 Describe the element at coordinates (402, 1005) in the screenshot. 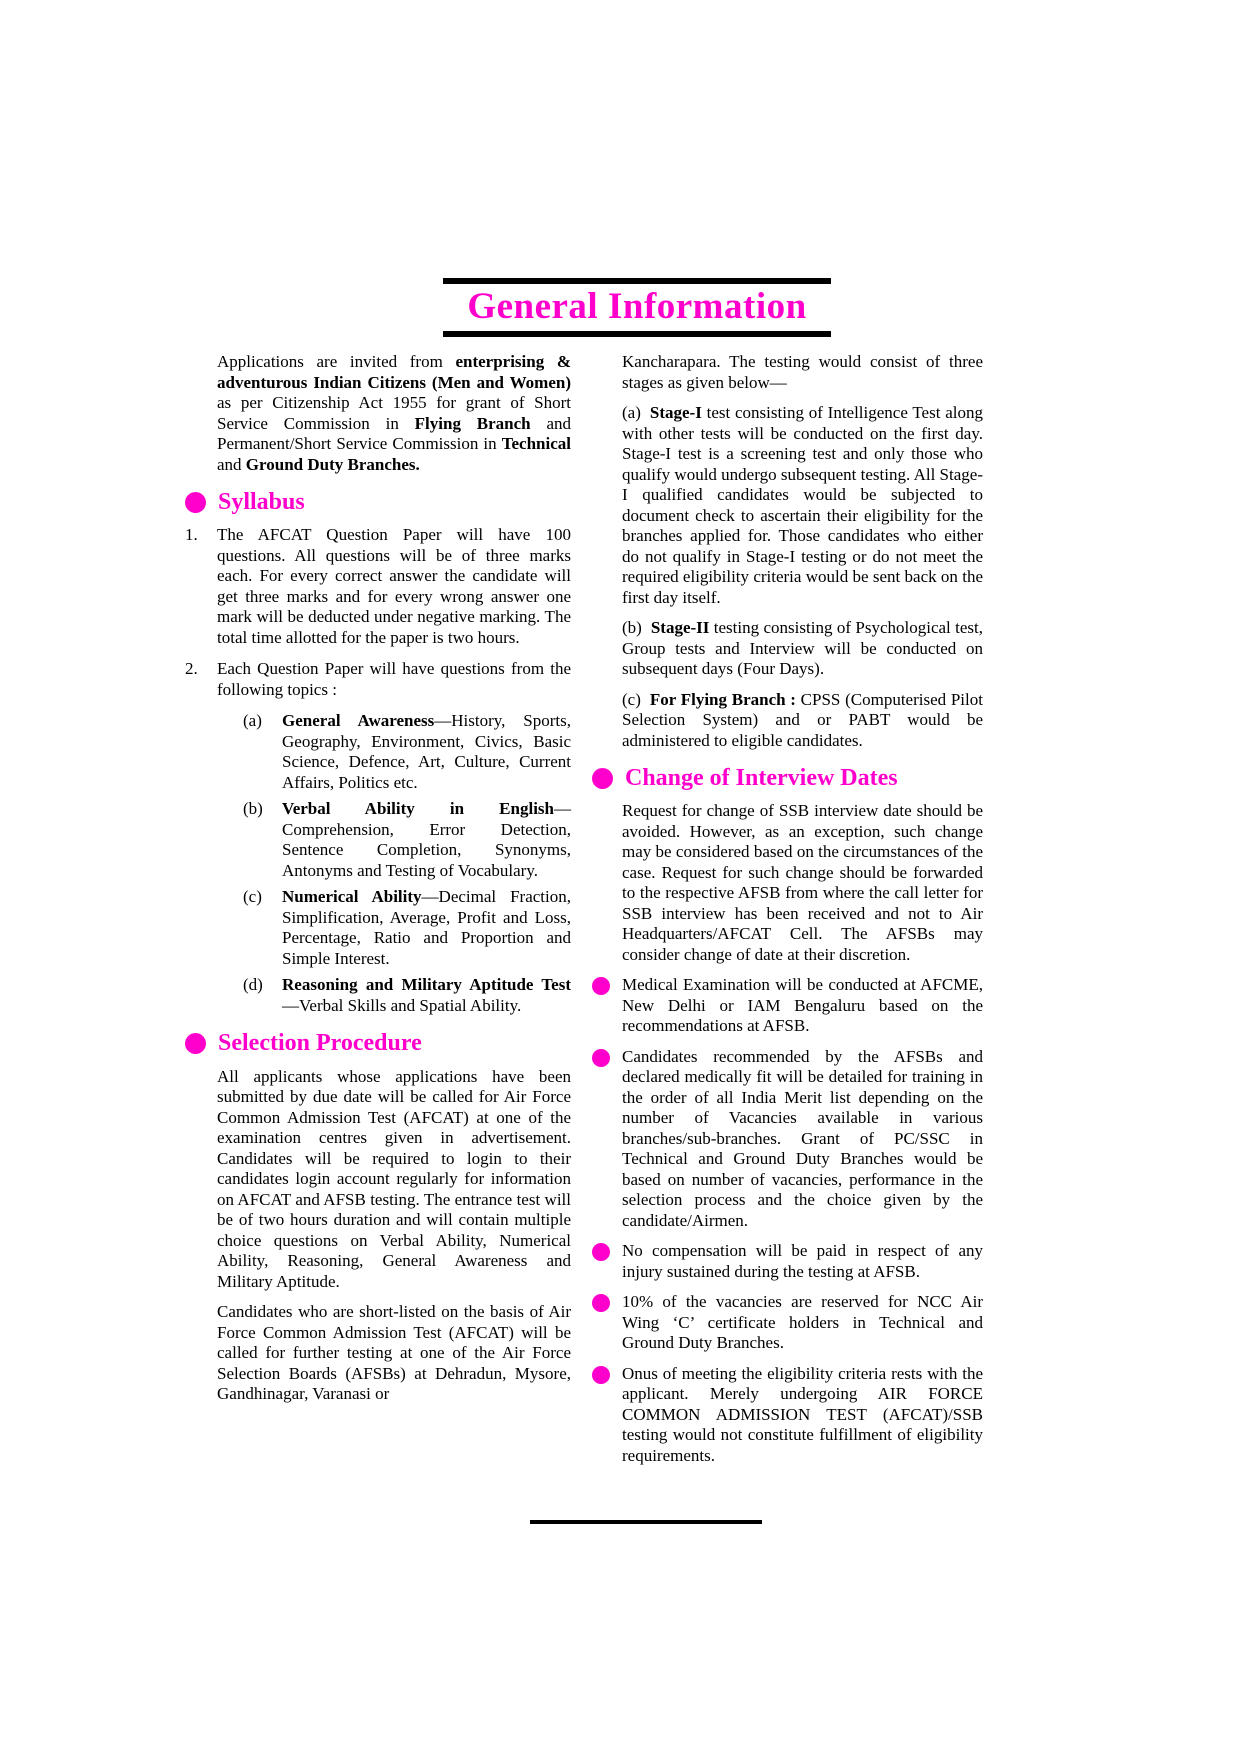

I see `topic-text: —Verbal Skills and Spatial Ability.` at that location.